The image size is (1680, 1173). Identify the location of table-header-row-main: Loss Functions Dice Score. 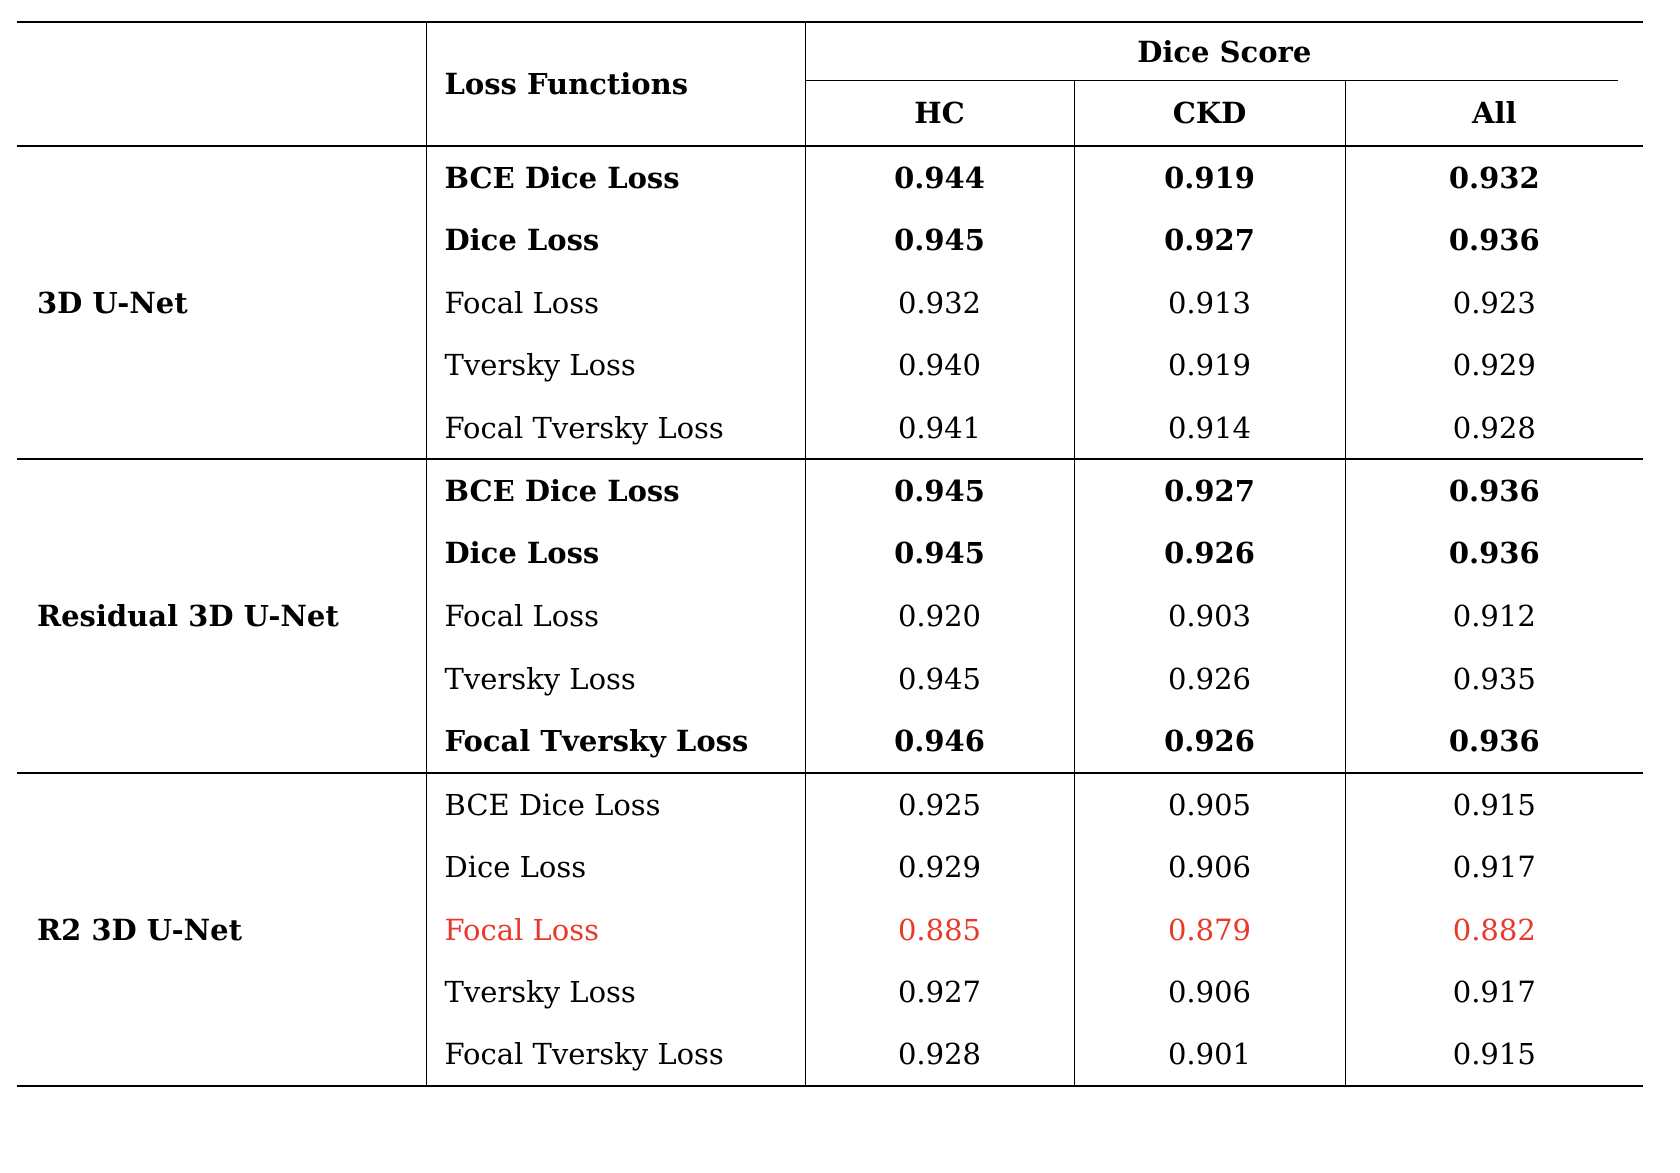
(830, 84).